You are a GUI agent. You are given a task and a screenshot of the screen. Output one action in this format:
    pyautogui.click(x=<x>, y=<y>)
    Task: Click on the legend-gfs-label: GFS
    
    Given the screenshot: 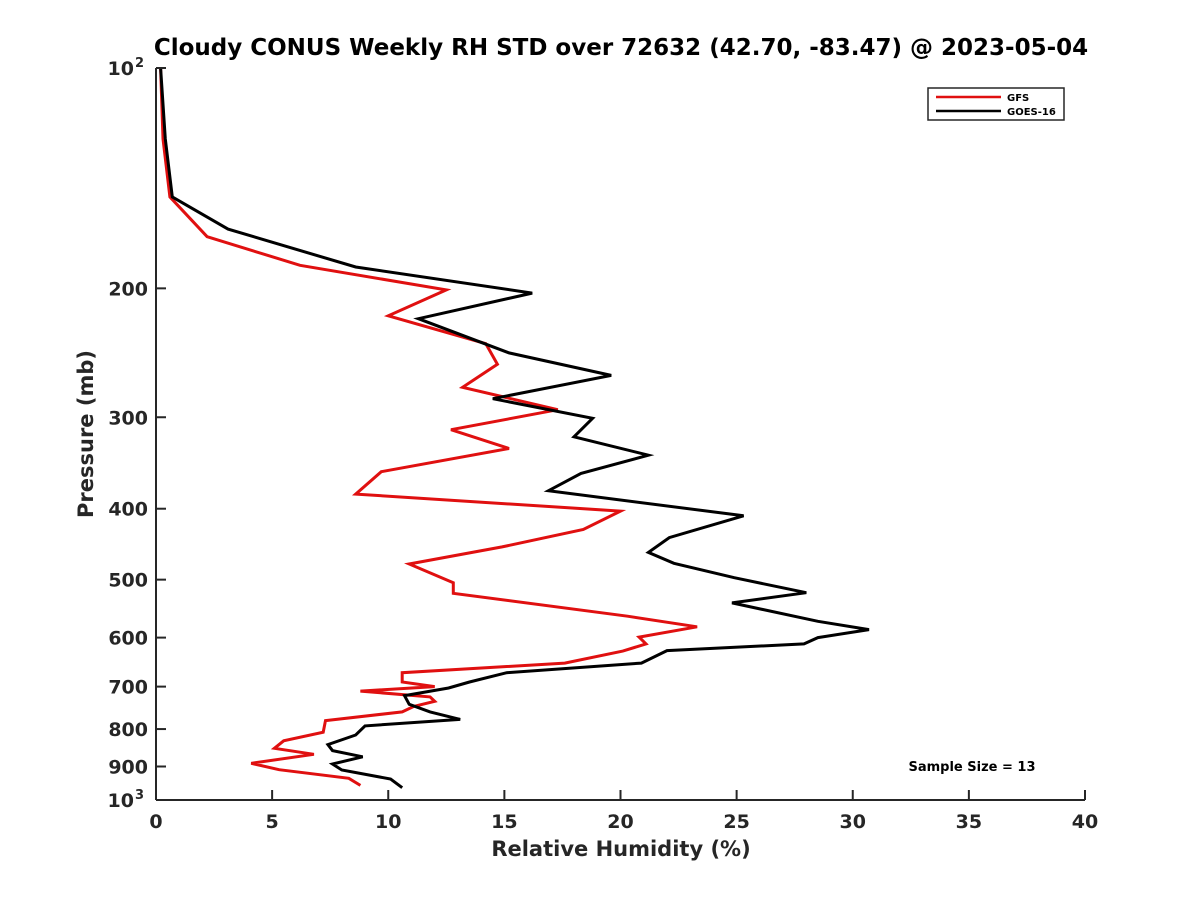 What is the action you would take?
    pyautogui.click(x=1018, y=98)
    